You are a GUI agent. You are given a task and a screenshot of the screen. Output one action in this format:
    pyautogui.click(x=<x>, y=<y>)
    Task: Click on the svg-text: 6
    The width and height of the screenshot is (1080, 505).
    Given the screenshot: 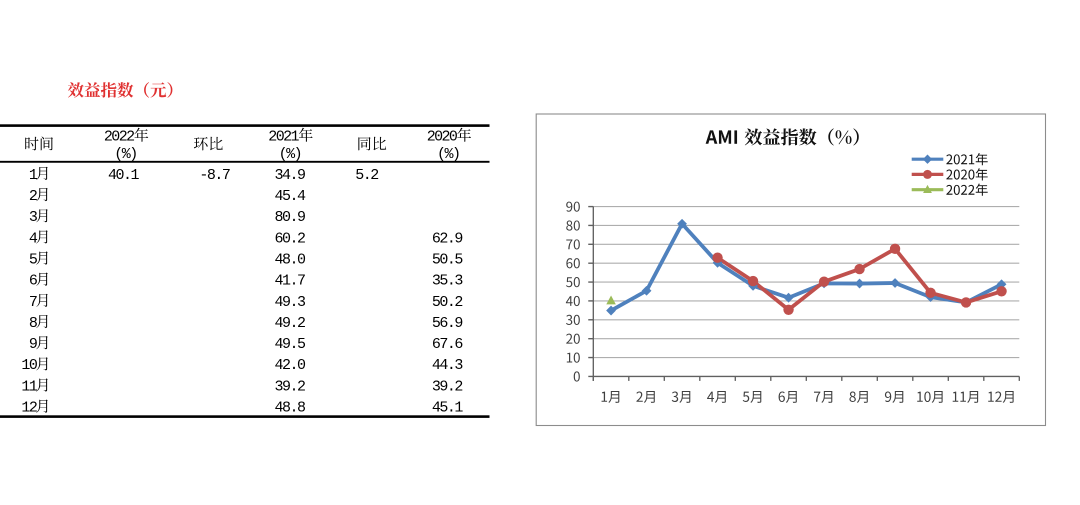 What is the action you would take?
    pyautogui.click(x=33, y=281)
    